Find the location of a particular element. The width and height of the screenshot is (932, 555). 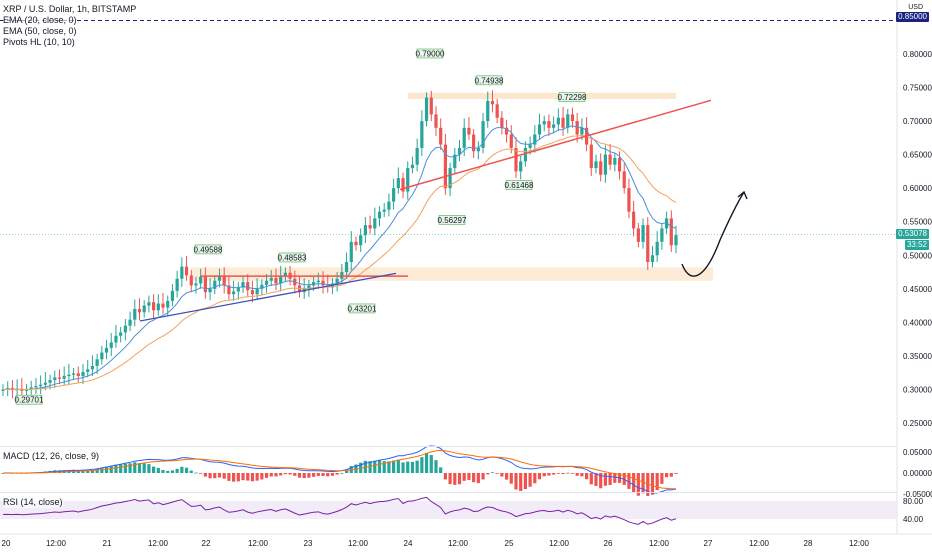

time-tick-label: 26 is located at coordinates (608, 543).